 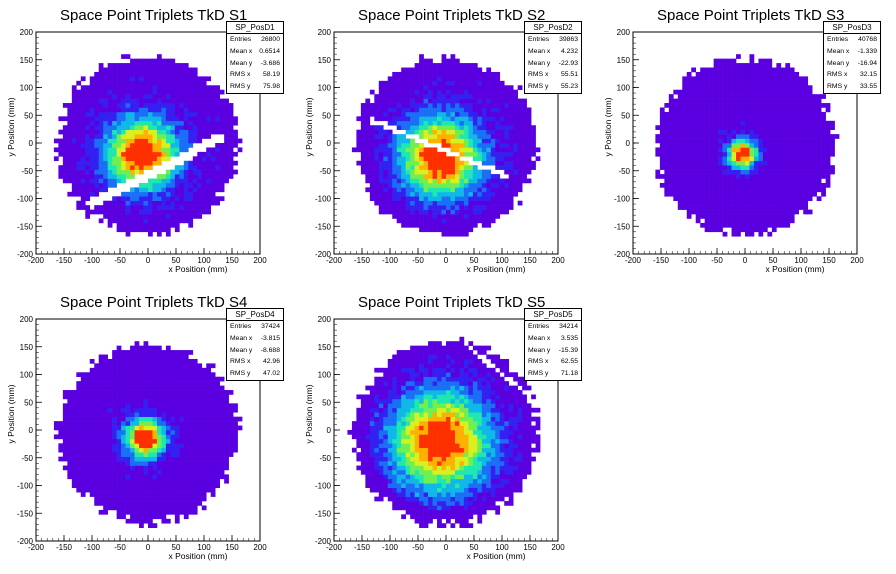 What do you see at coordinates (495, 269) in the screenshot?
I see `x-axis-label: x Position (mm)` at bounding box center [495, 269].